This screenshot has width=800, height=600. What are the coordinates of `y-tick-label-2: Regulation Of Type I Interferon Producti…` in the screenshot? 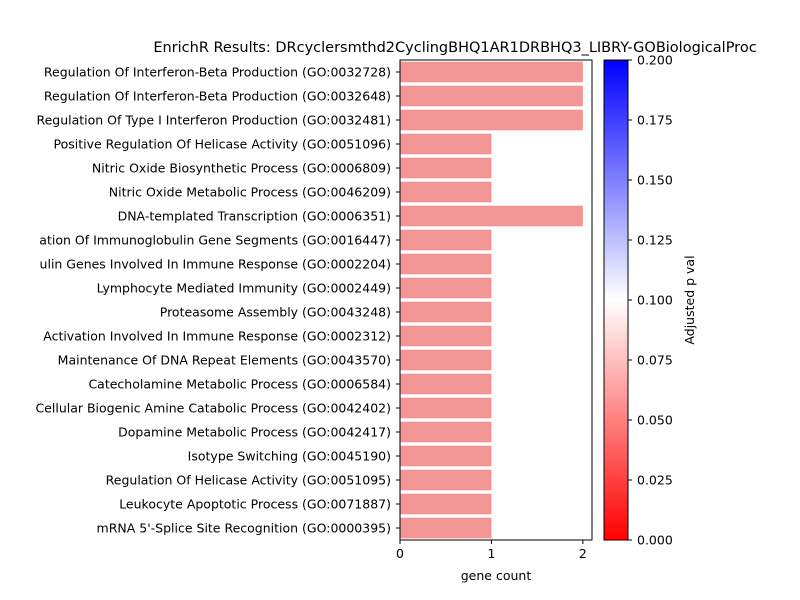 It's located at (213, 120).